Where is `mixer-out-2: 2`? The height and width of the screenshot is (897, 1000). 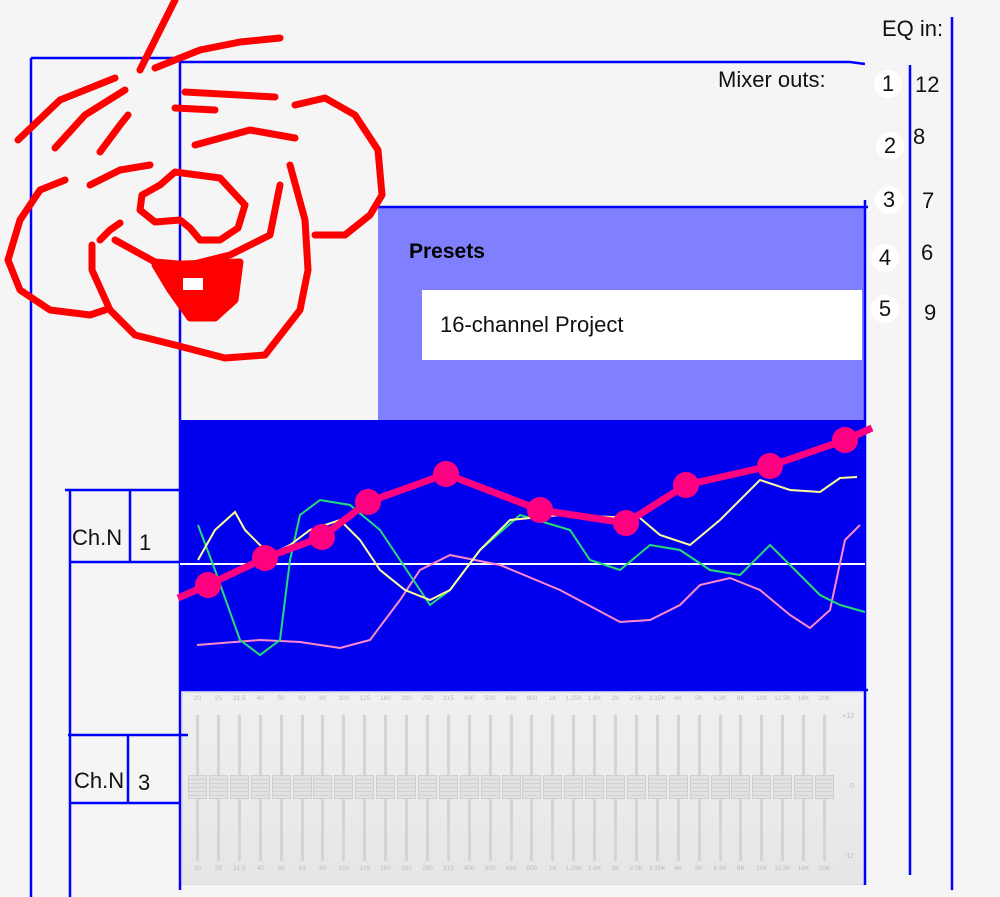
mixer-out-2: 2 is located at coordinates (890, 146).